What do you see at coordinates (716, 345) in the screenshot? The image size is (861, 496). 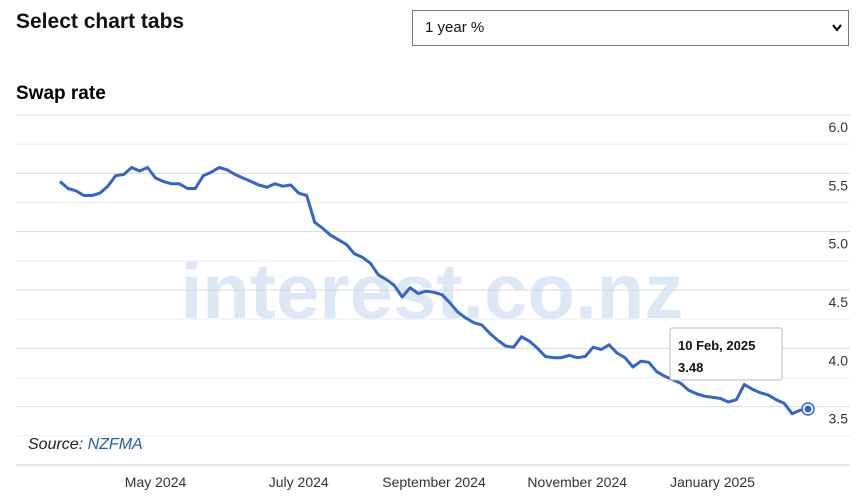 I see `tooltip-label: 10 Feb, 2025` at bounding box center [716, 345].